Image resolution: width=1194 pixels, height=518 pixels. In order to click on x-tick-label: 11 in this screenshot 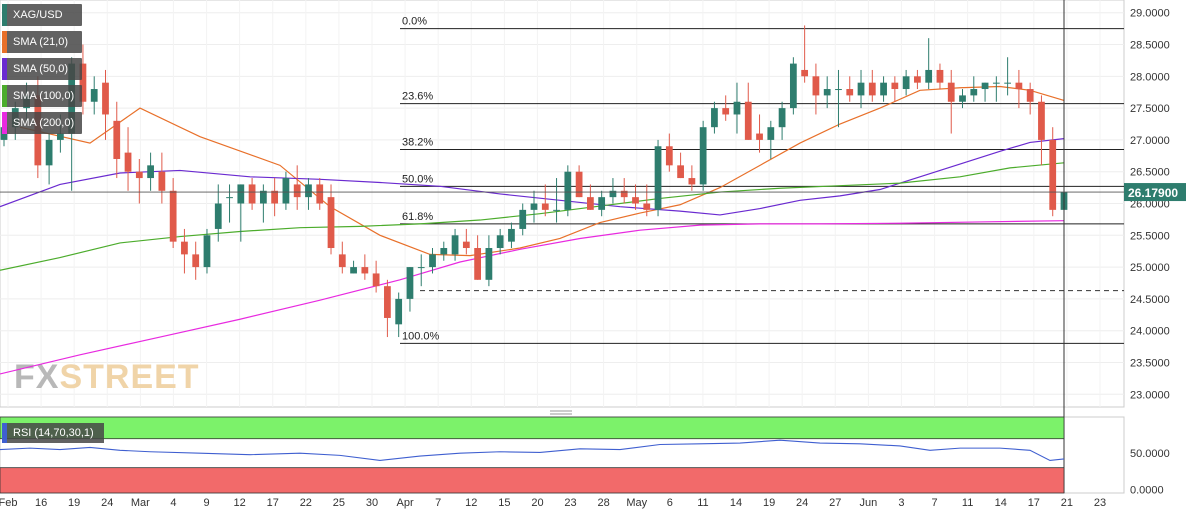, I will do `click(702, 503)`.